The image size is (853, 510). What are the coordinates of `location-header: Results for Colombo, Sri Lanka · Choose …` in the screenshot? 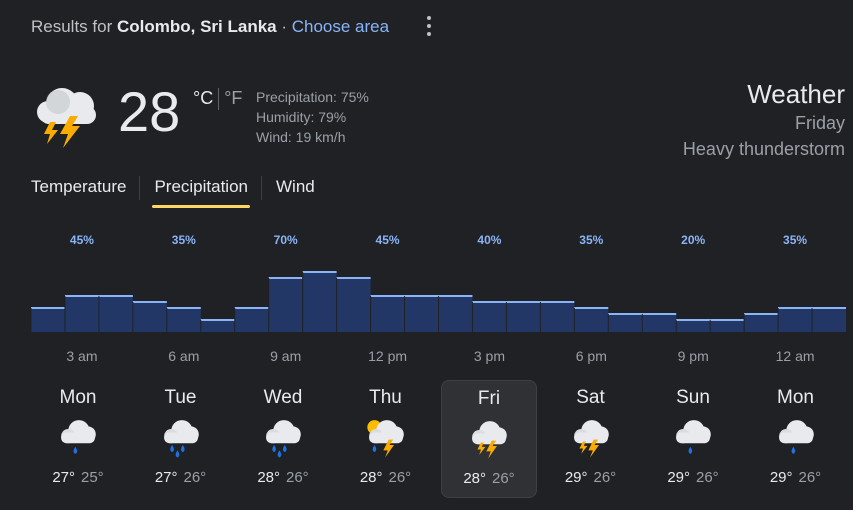 It's located at (210, 27).